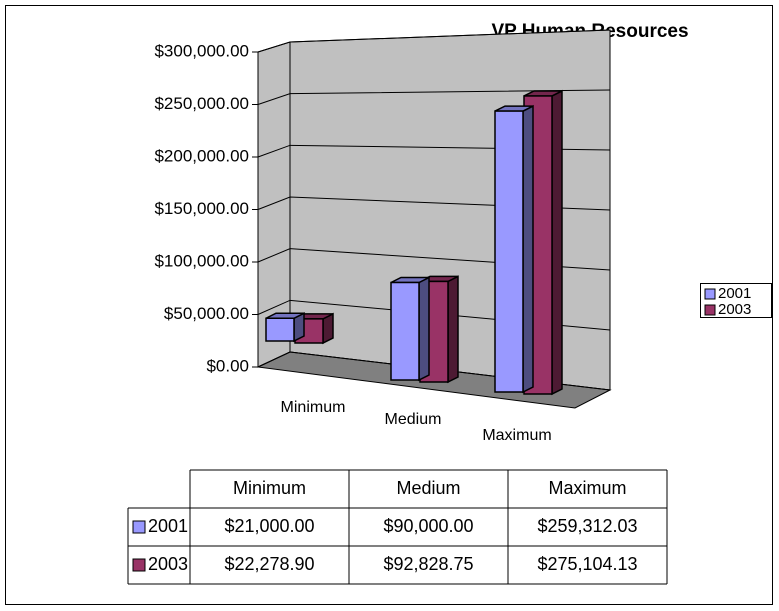 The height and width of the screenshot is (611, 779). What do you see at coordinates (168, 526) in the screenshot?
I see `table-row-label: 2001` at bounding box center [168, 526].